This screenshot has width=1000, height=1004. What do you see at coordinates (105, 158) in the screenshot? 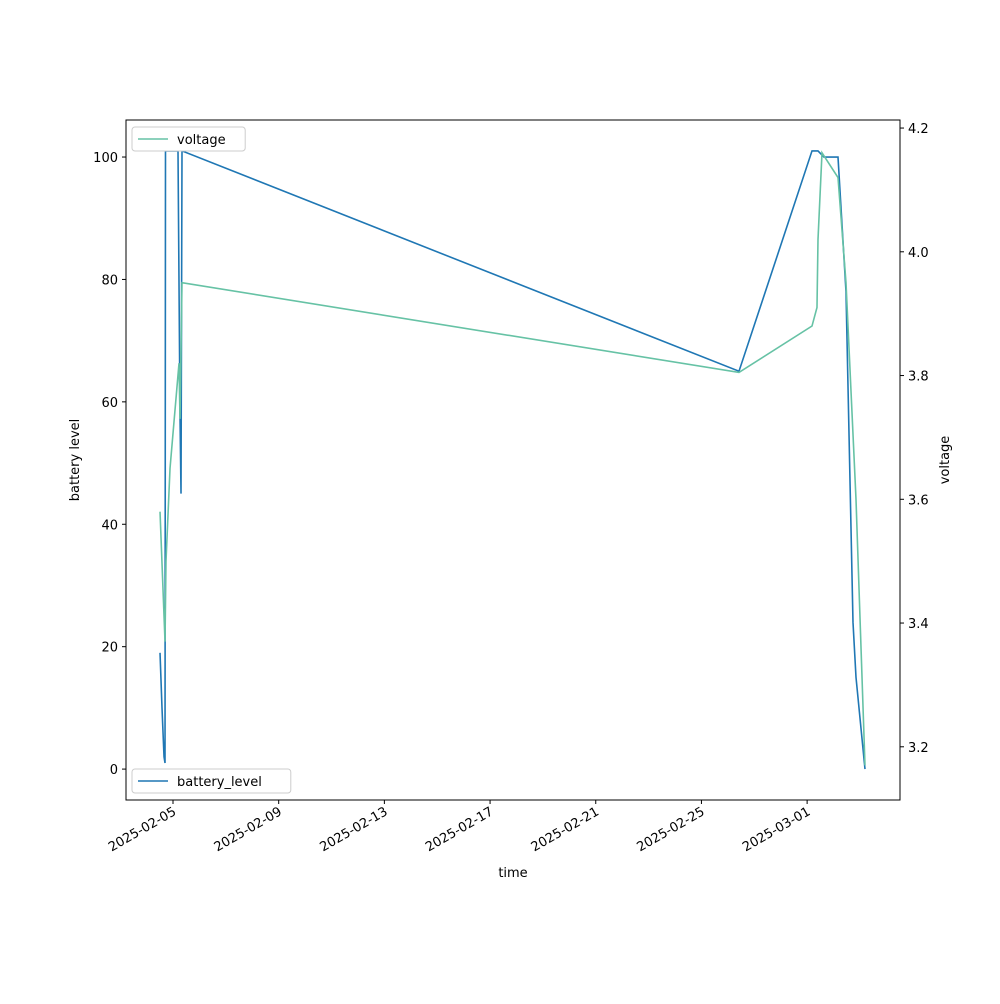
I see `y-tick-label: 100` at bounding box center [105, 158].